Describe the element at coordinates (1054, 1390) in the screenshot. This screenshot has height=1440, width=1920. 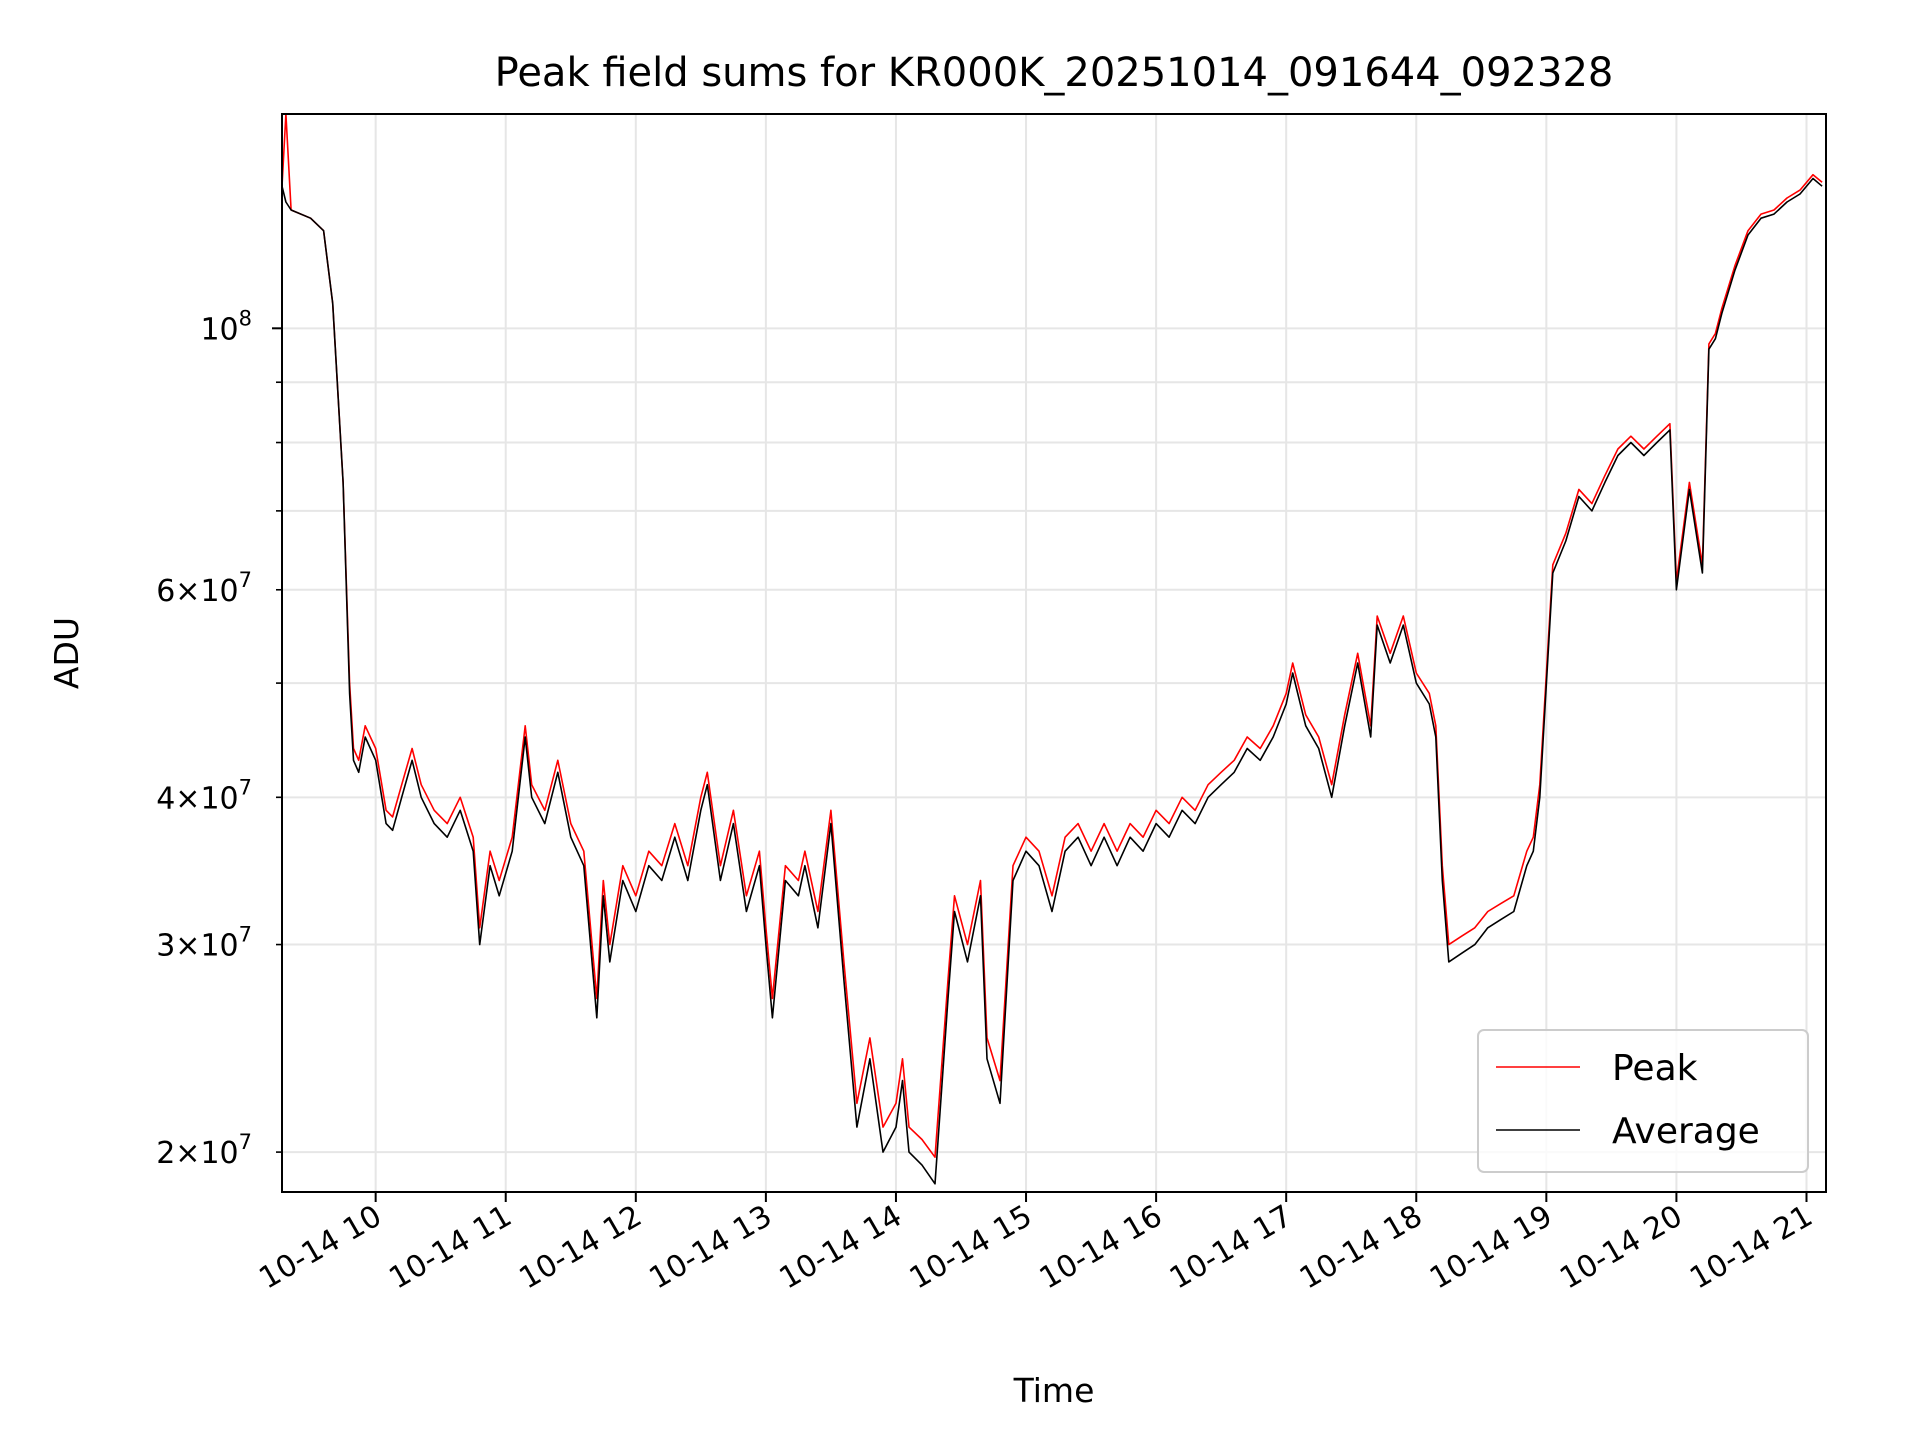
I see `x-axis-label: Time` at that location.